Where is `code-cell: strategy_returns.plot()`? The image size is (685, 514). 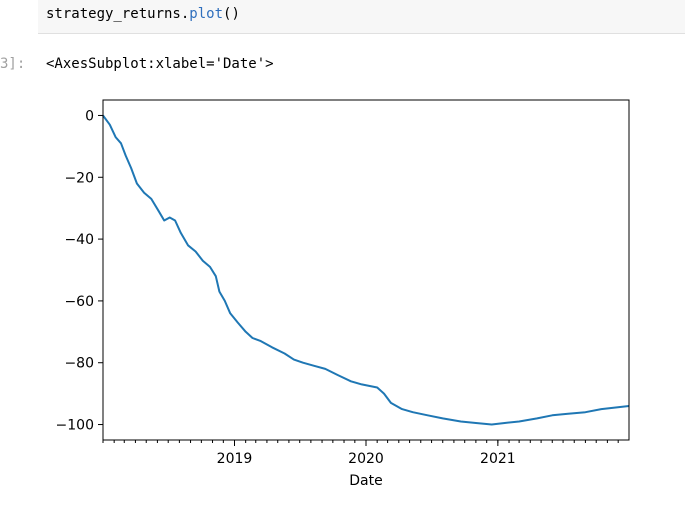
code-cell: strategy_returns.plot() is located at coordinates (361, 17).